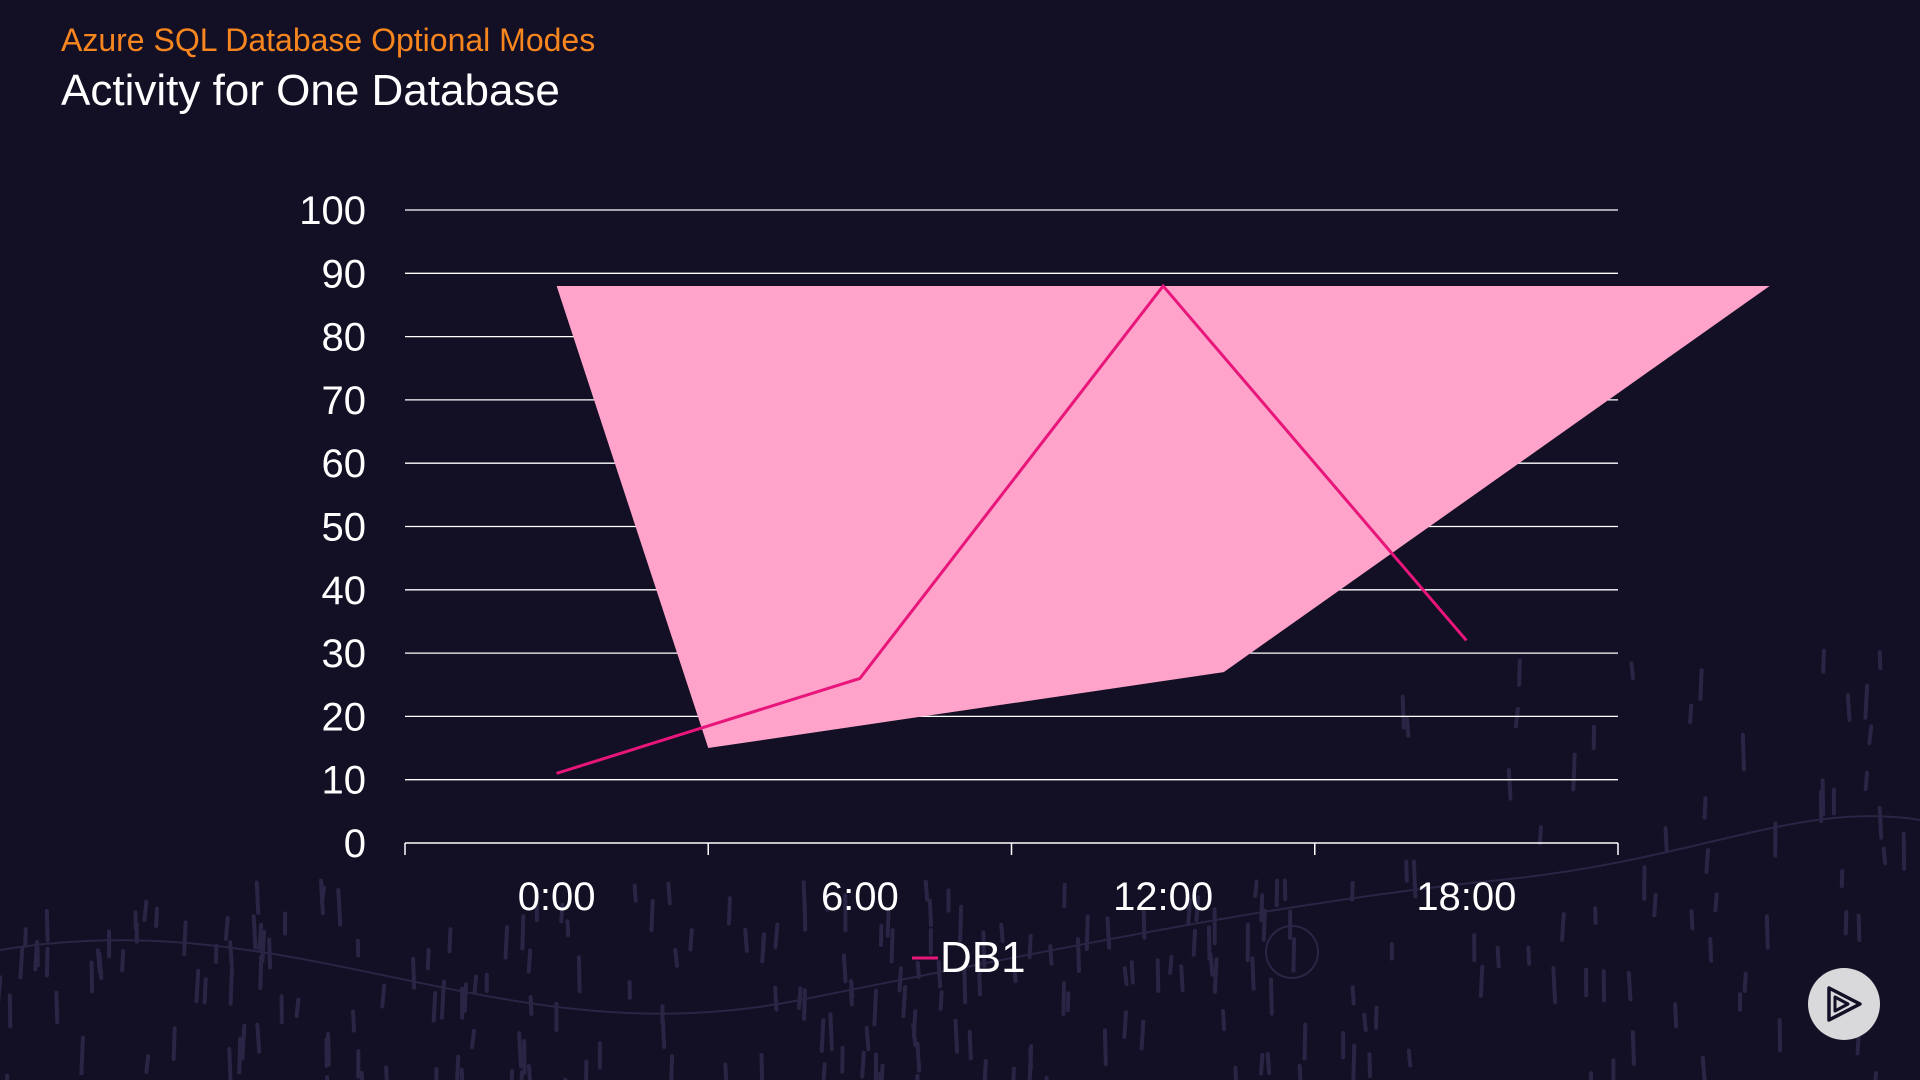 The height and width of the screenshot is (1080, 1920). I want to click on legend-label-db1: DB1, so click(983, 957).